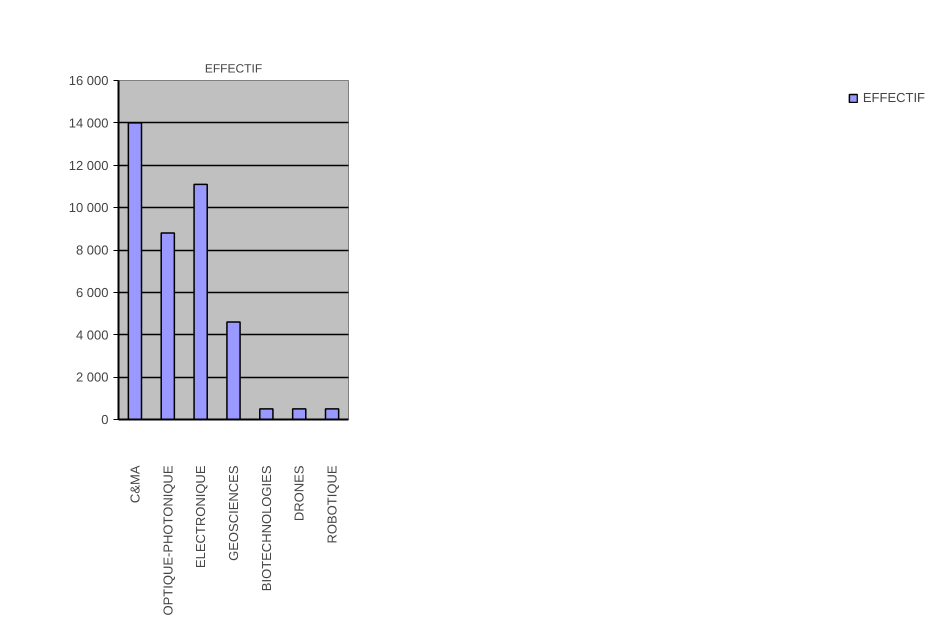 This screenshot has height=623, width=940. Describe the element at coordinates (92, 250) in the screenshot. I see `y-tick-label: 8 000` at that location.